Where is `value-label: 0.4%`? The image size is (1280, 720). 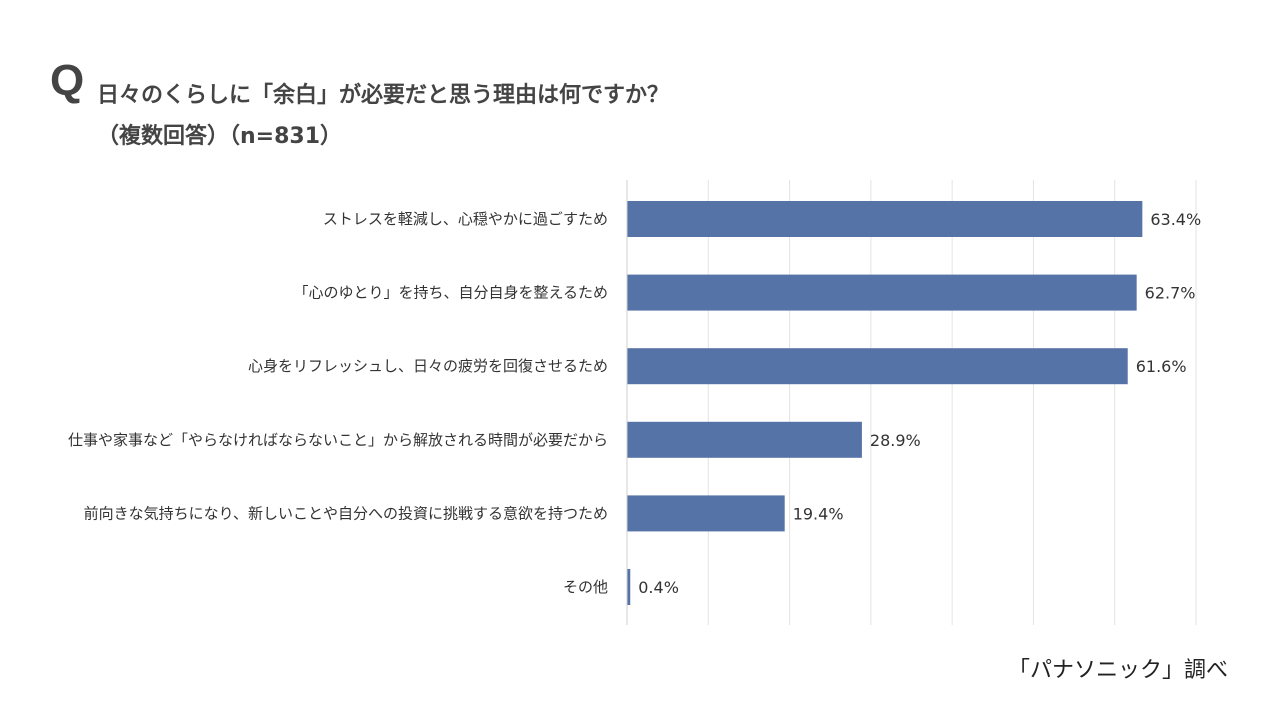 value-label: 0.4% is located at coordinates (658, 587).